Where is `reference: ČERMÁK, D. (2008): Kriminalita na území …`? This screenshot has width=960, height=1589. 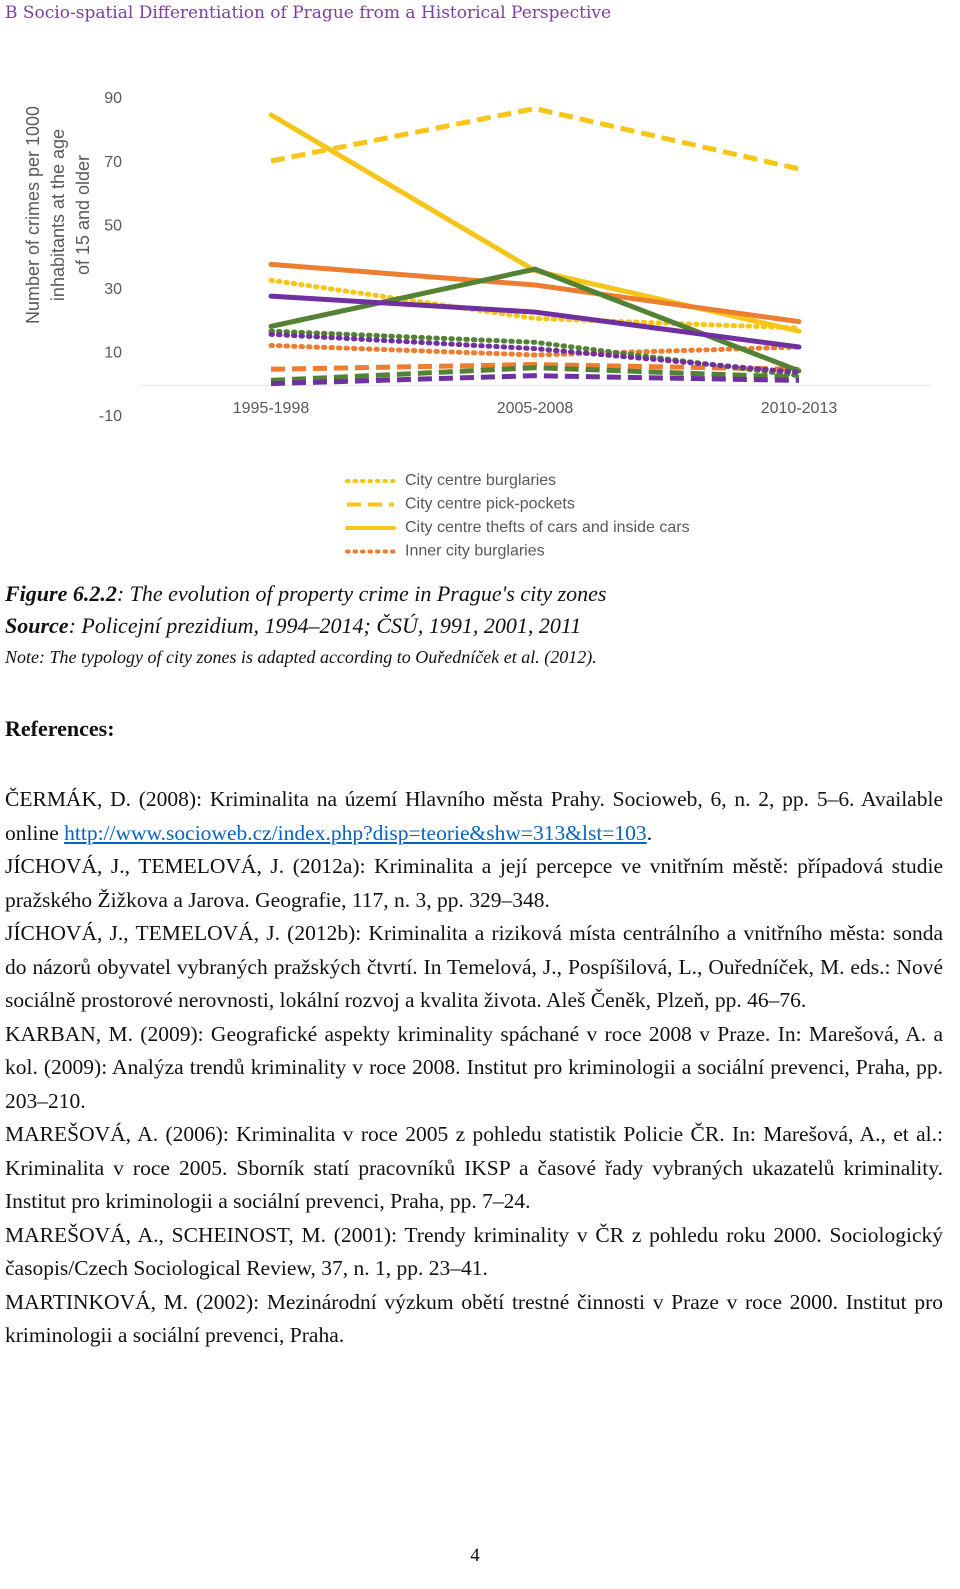
reference: ČERMÁK, D. (2008): Kriminalita na území … is located at coordinates (474, 816).